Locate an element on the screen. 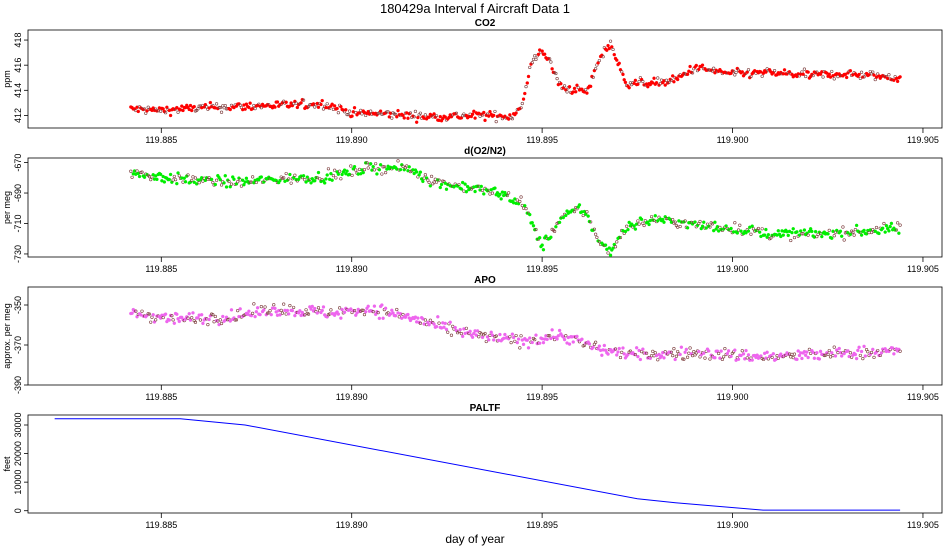 The image size is (950, 550). x-tick-label-o2n2: 119.885 is located at coordinates (161, 269).